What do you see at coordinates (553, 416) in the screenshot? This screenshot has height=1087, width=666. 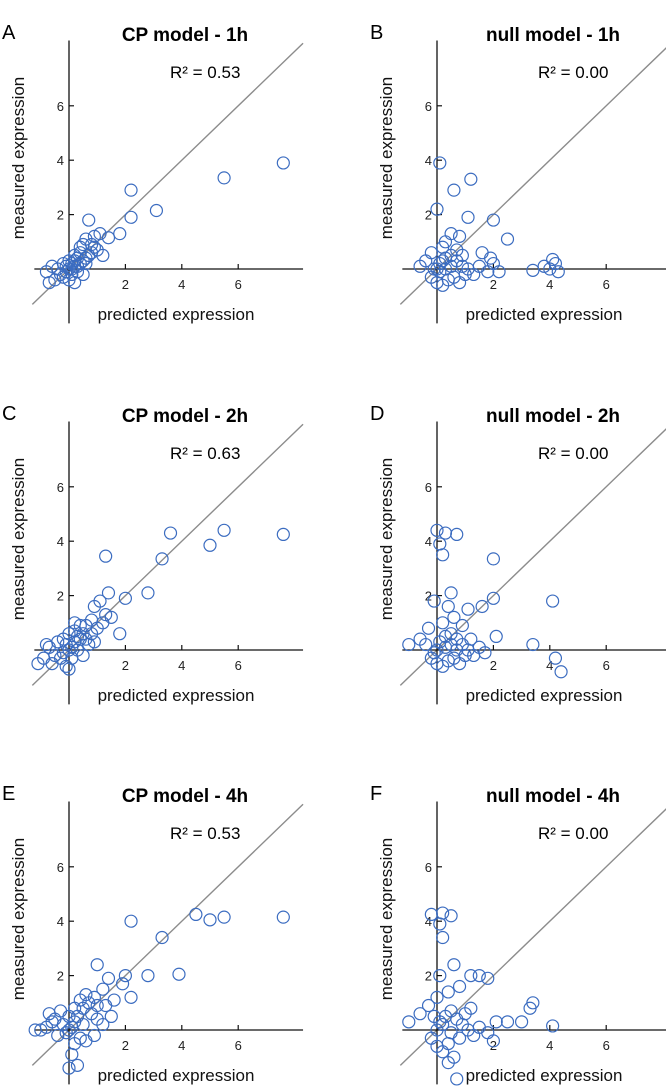 I see `panel-title: null model - 2h` at bounding box center [553, 416].